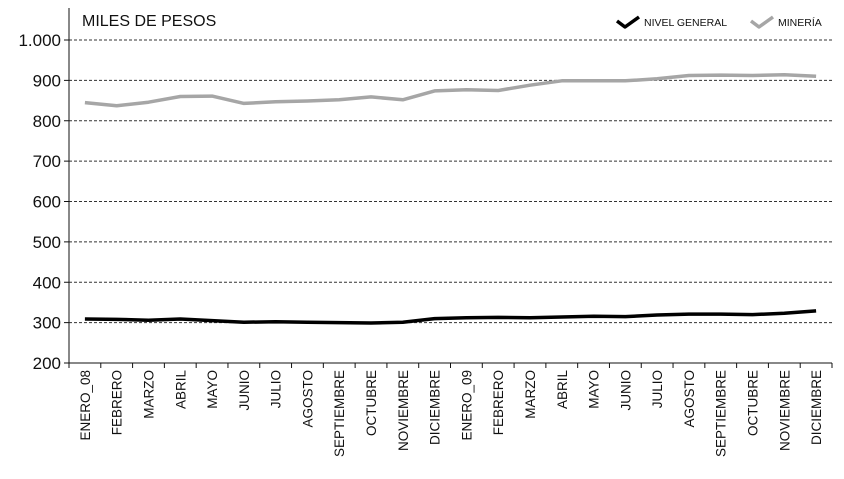 This screenshot has width=844, height=479. What do you see at coordinates (149, 21) in the screenshot?
I see `y-axis-title: MILES DE PESOS` at bounding box center [149, 21].